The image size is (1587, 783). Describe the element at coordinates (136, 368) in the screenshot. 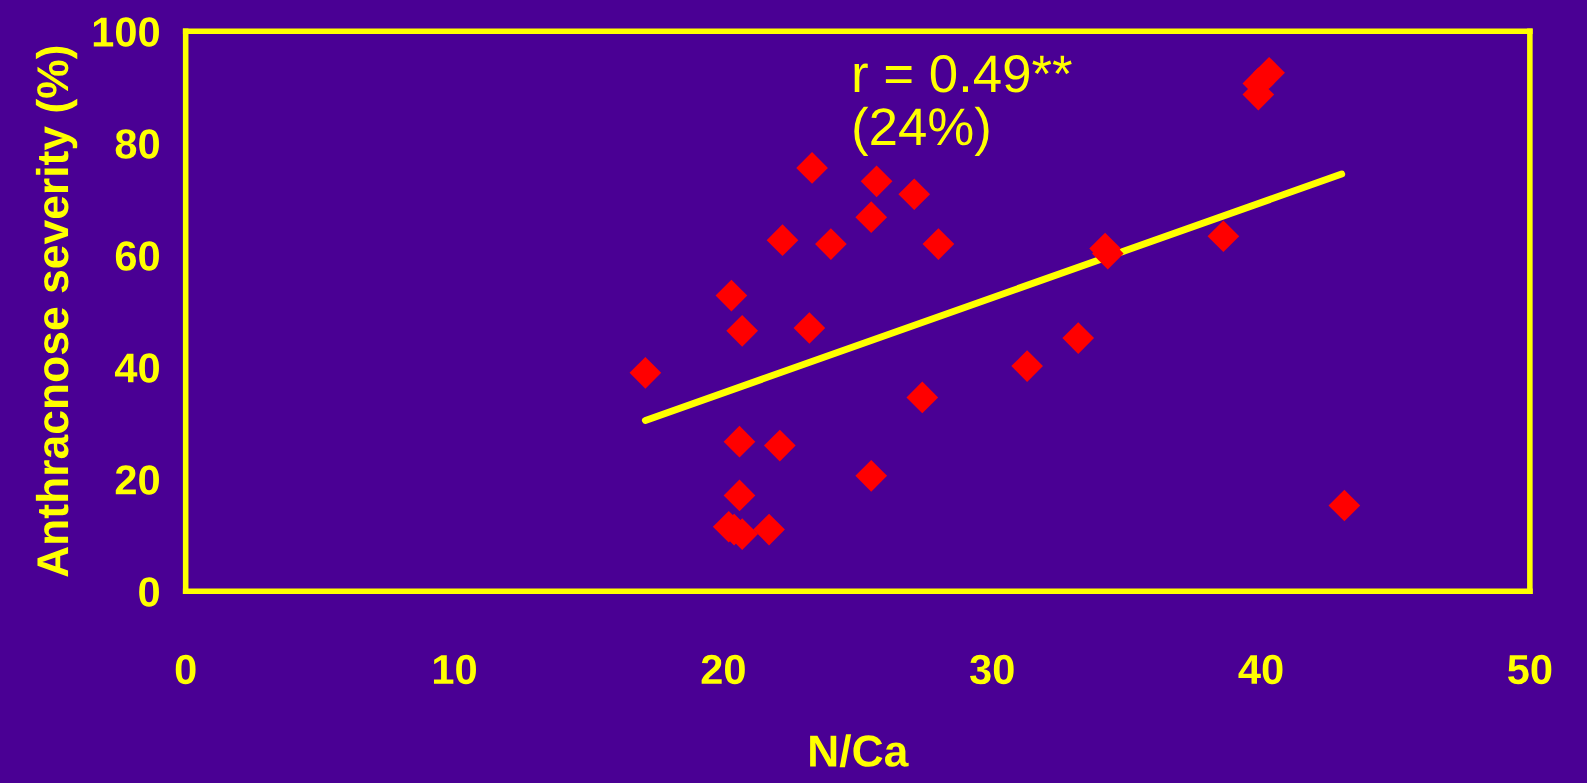

I see `y-tick-label: 40` at that location.